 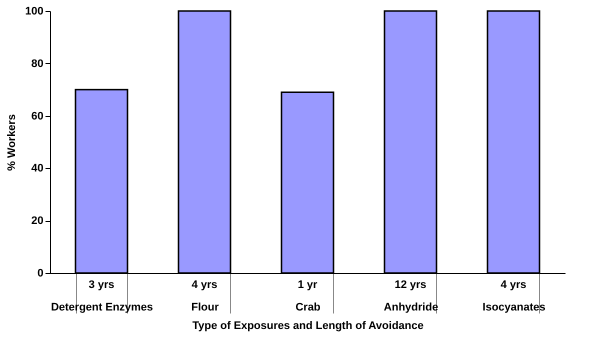 What do you see at coordinates (308, 326) in the screenshot?
I see `x-axis-title: Type of Exposures and Length of Avoidance` at bounding box center [308, 326].